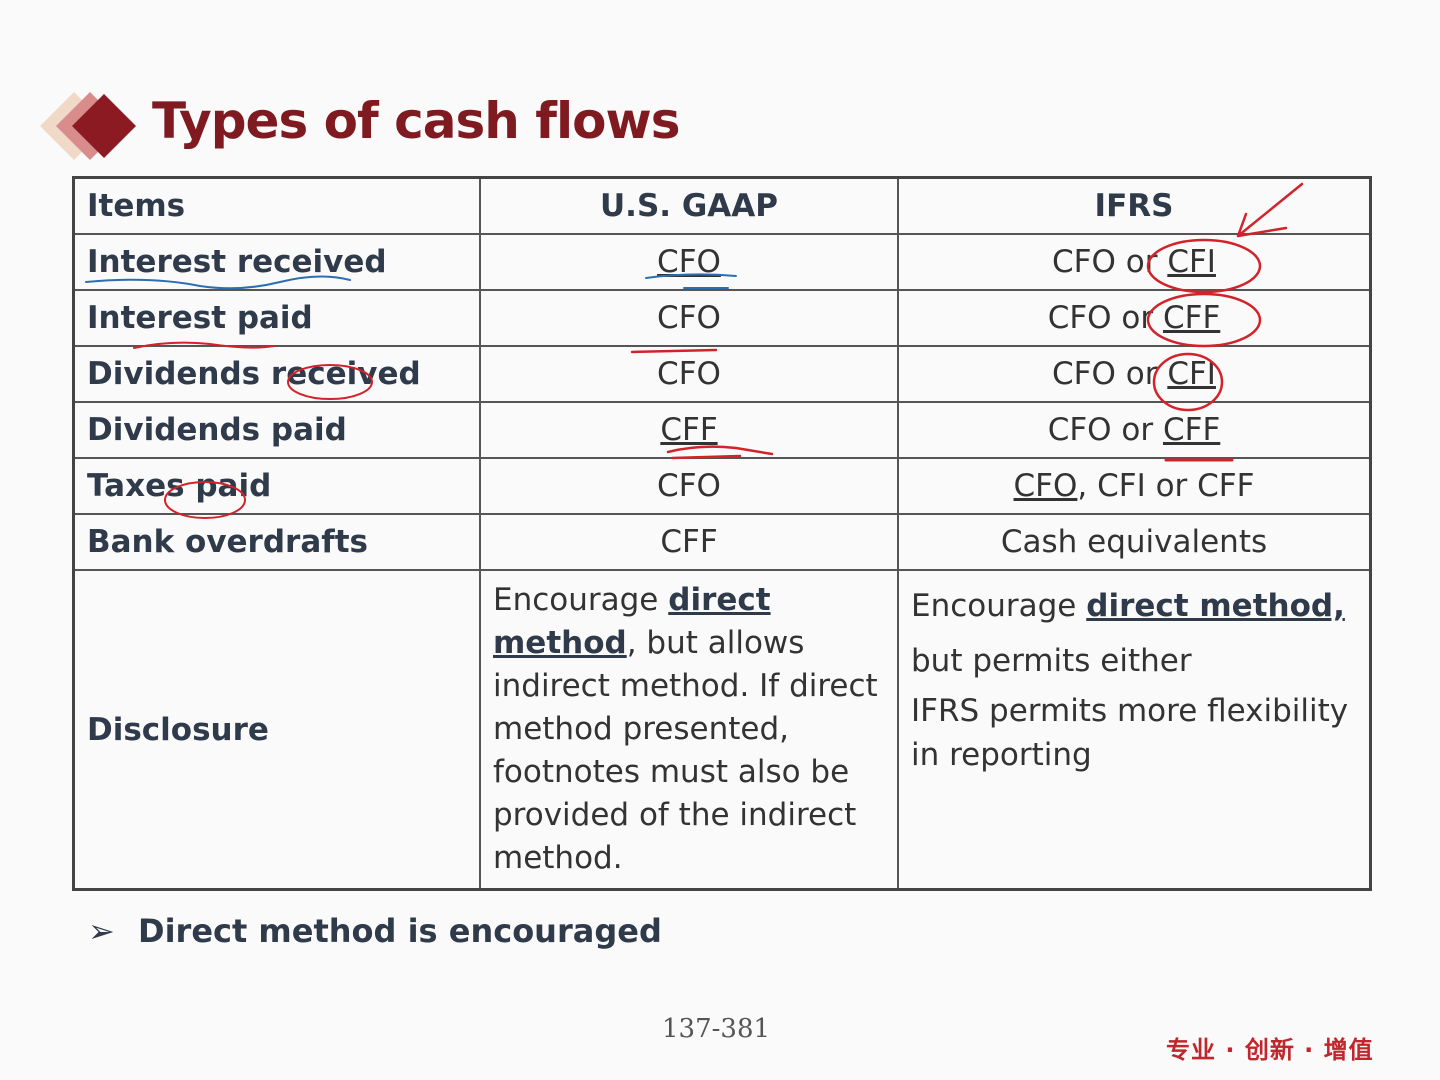 The width and height of the screenshot is (1440, 1080). Describe the element at coordinates (400, 931) in the screenshot. I see `bullet-text: Direct method is encouraged` at that location.